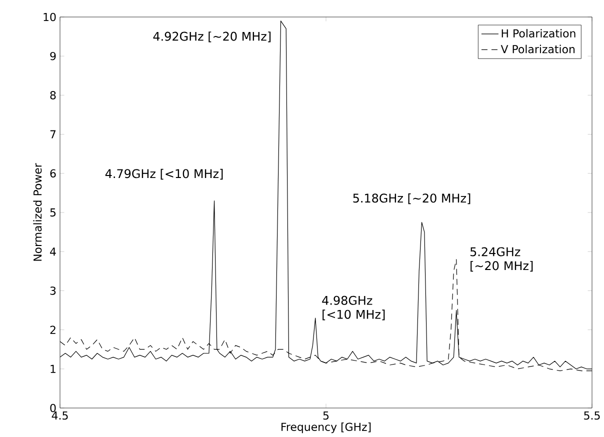 This screenshot has height=437, width=604. Describe the element at coordinates (353, 308) in the screenshot. I see `annotation: 4.98GHz [<10 MHz]` at that location.